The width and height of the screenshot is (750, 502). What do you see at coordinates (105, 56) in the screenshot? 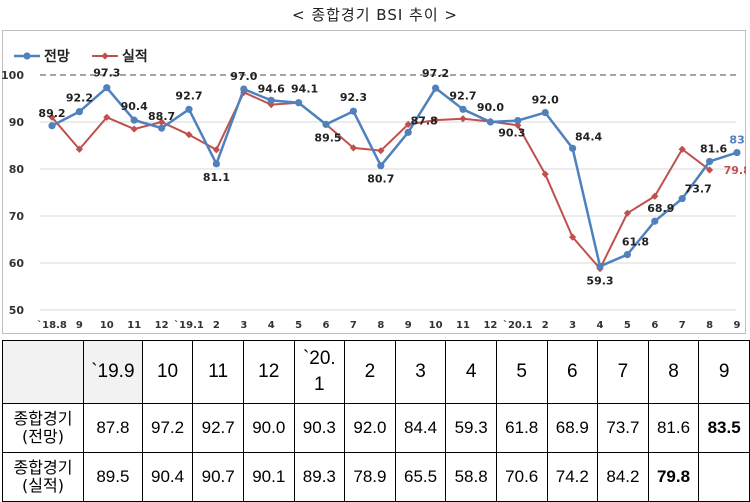
I see `legend-marker-actual` at bounding box center [105, 56].